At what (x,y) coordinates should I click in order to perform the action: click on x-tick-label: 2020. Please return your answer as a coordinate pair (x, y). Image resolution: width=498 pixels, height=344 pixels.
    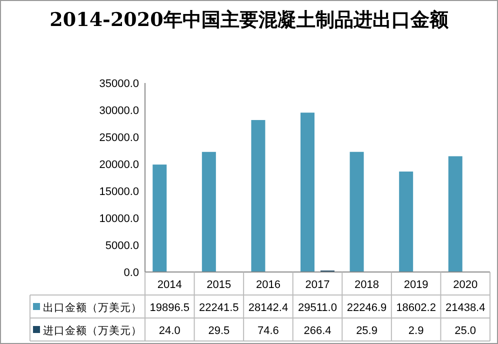
    Looking at the image, I should click on (465, 285).